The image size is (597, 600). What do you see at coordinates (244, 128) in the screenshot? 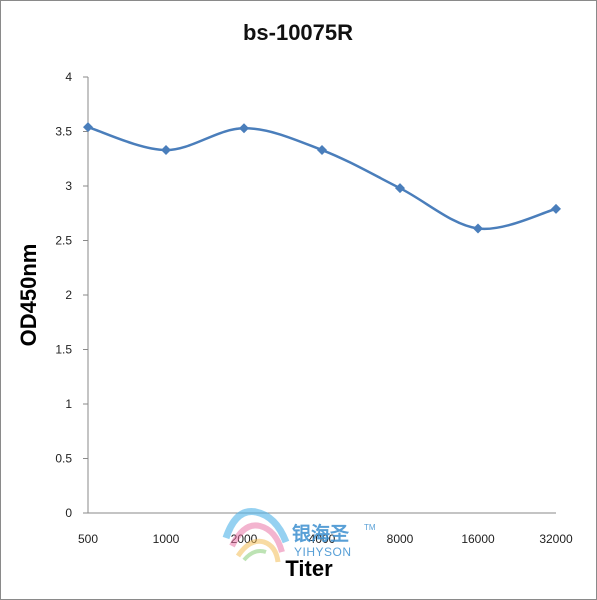
I see `data-point-2000` at bounding box center [244, 128].